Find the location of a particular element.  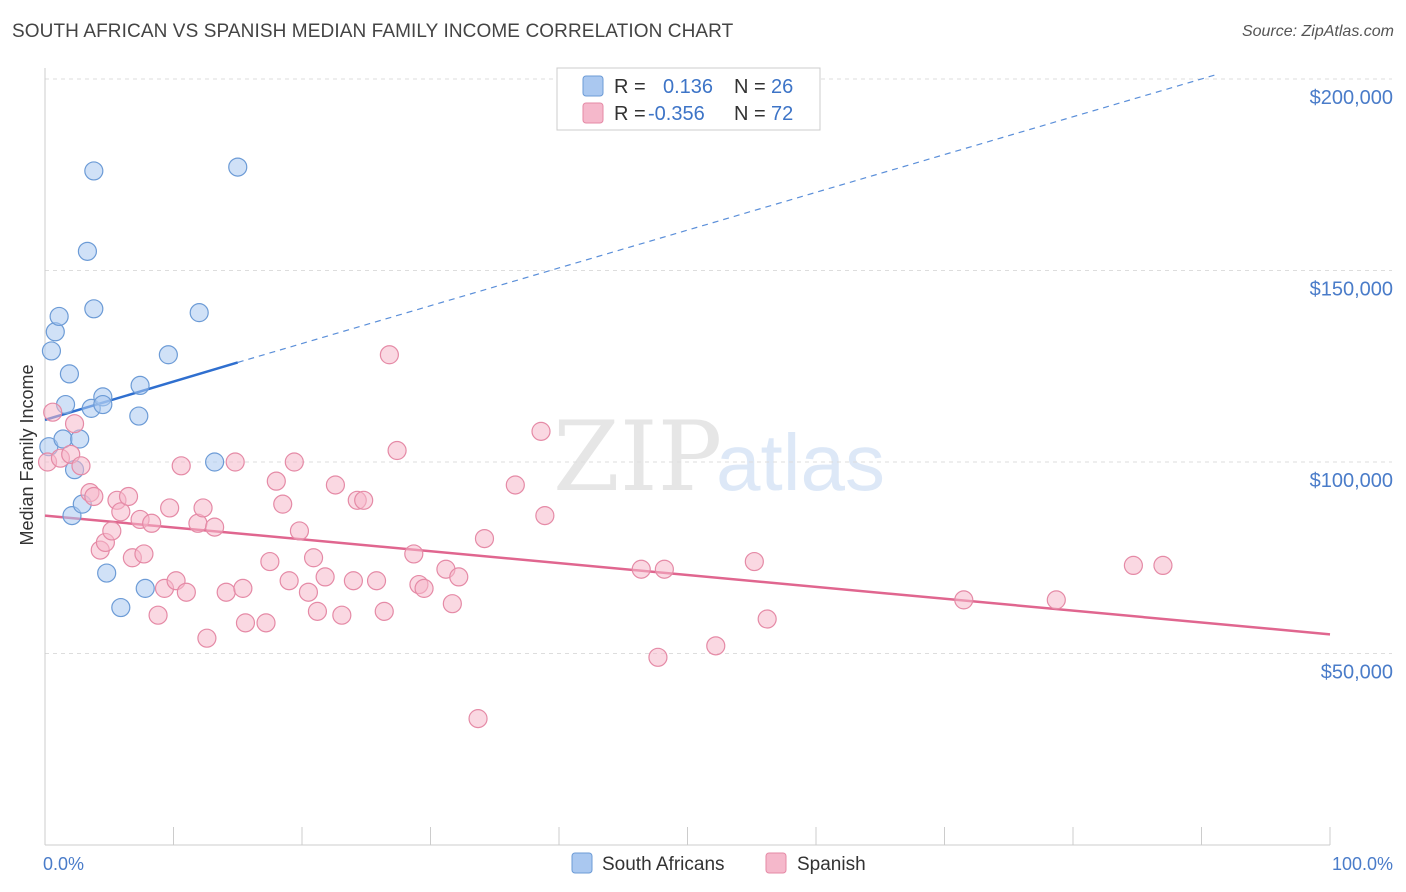

legend-n-value-2: 72 is located at coordinates (782, 114).